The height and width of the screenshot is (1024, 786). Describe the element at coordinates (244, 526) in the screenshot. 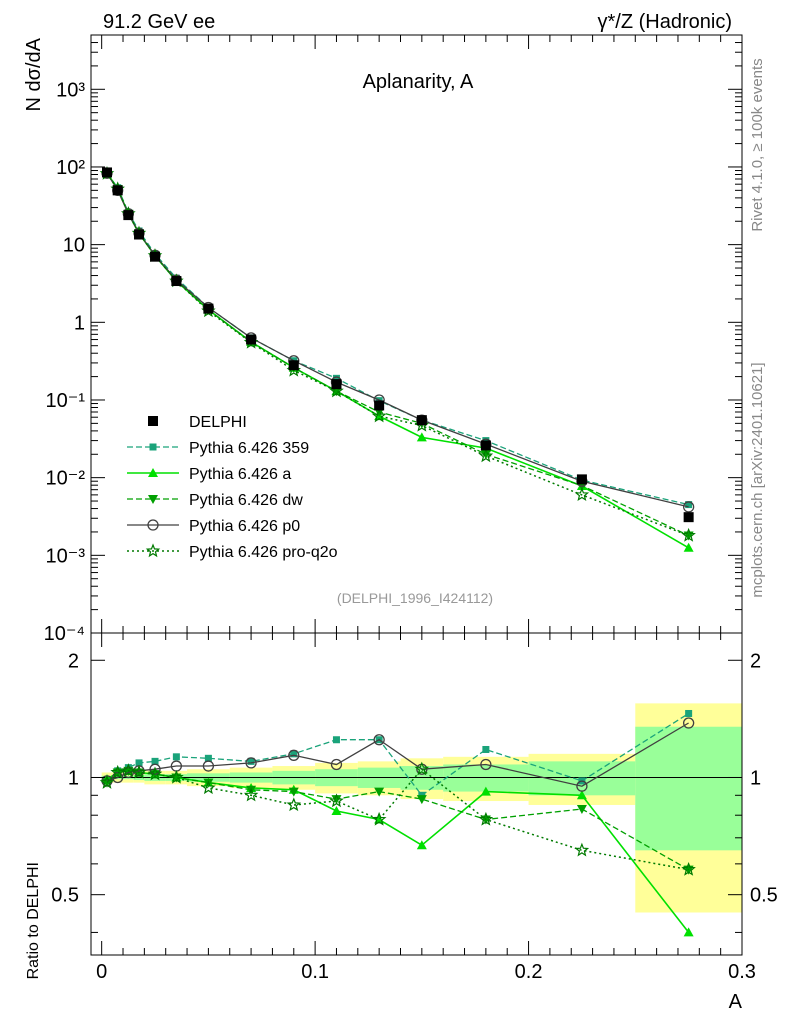

I see `legend-label-p0: Pythia 6.426 p0` at that location.